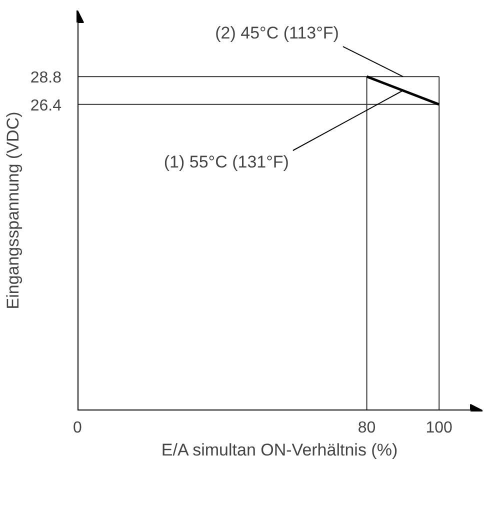 Image resolution: width=493 pixels, height=508 pixels. What do you see at coordinates (12, 211) in the screenshot?
I see `y-axis-title: Eingangsspannung (VDC)` at bounding box center [12, 211].